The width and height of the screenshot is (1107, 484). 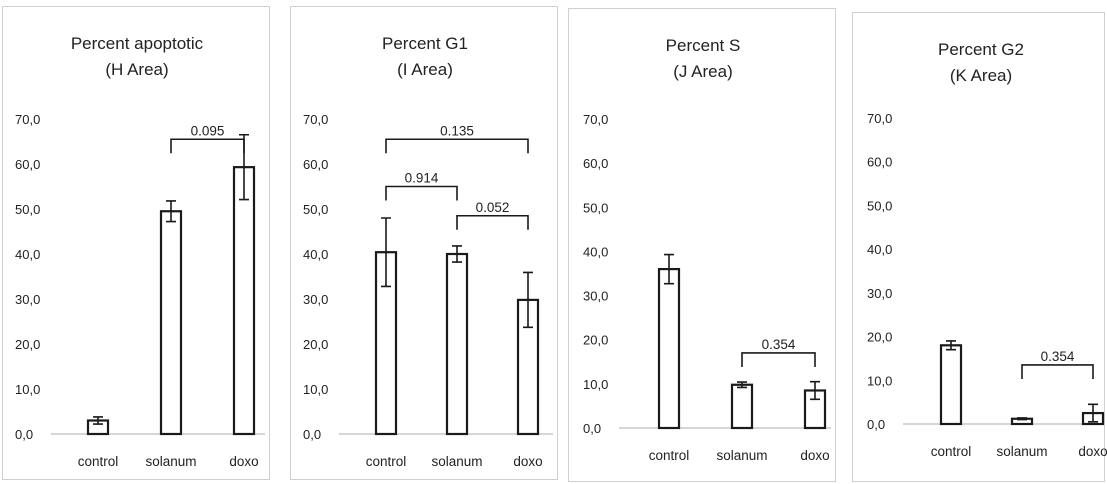 What do you see at coordinates (457, 130) in the screenshot?
I see `p-value-label: 0.135` at bounding box center [457, 130].